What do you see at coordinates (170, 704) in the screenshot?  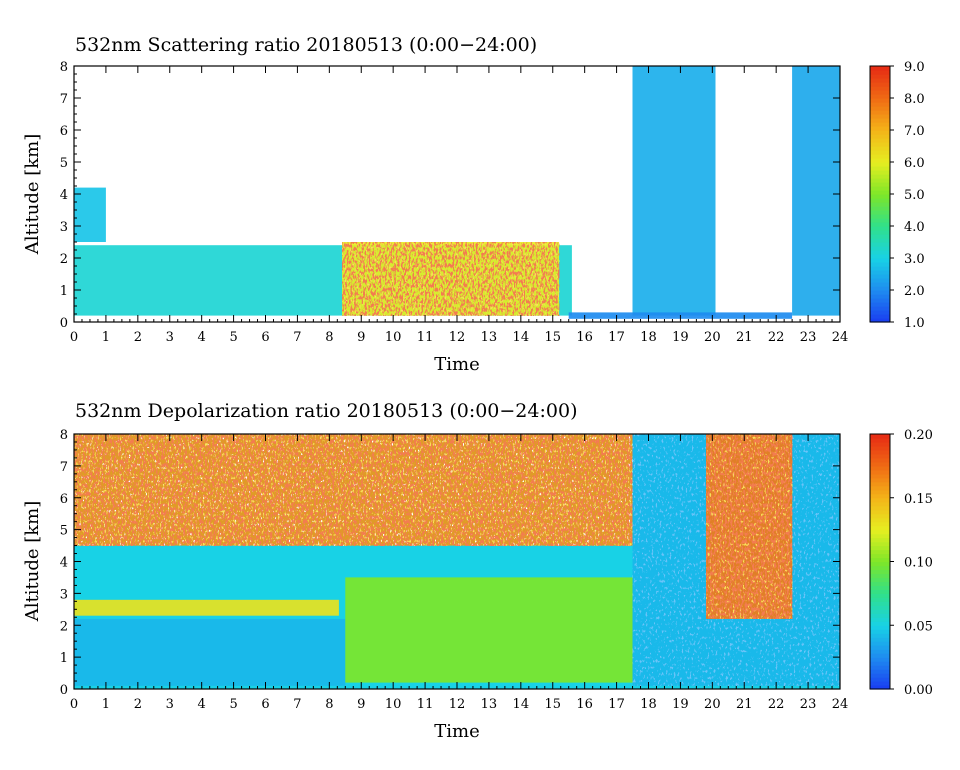 I see `x-tick-label: 3` at bounding box center [170, 704].